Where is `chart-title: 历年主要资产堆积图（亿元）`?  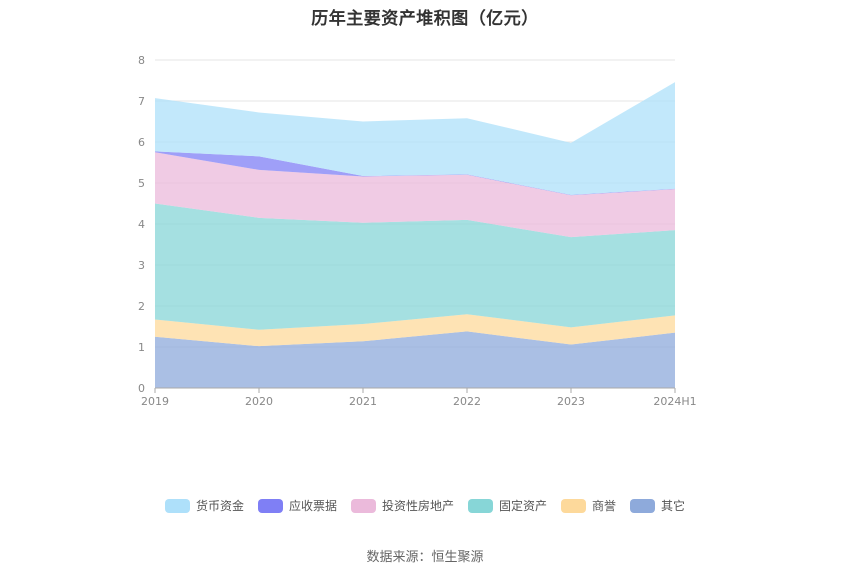
chart-title: 历年主要资产堆积图（亿元） is located at coordinates (425, 19).